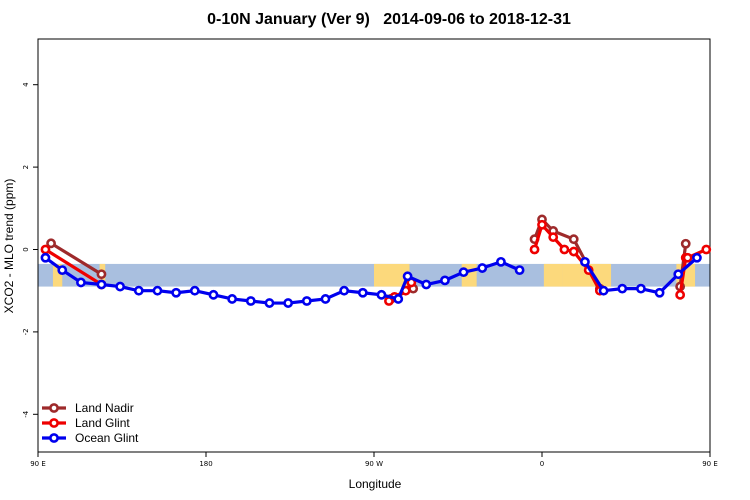 The height and width of the screenshot is (500, 750). I want to click on x-tick-label: 0, so click(542, 464).